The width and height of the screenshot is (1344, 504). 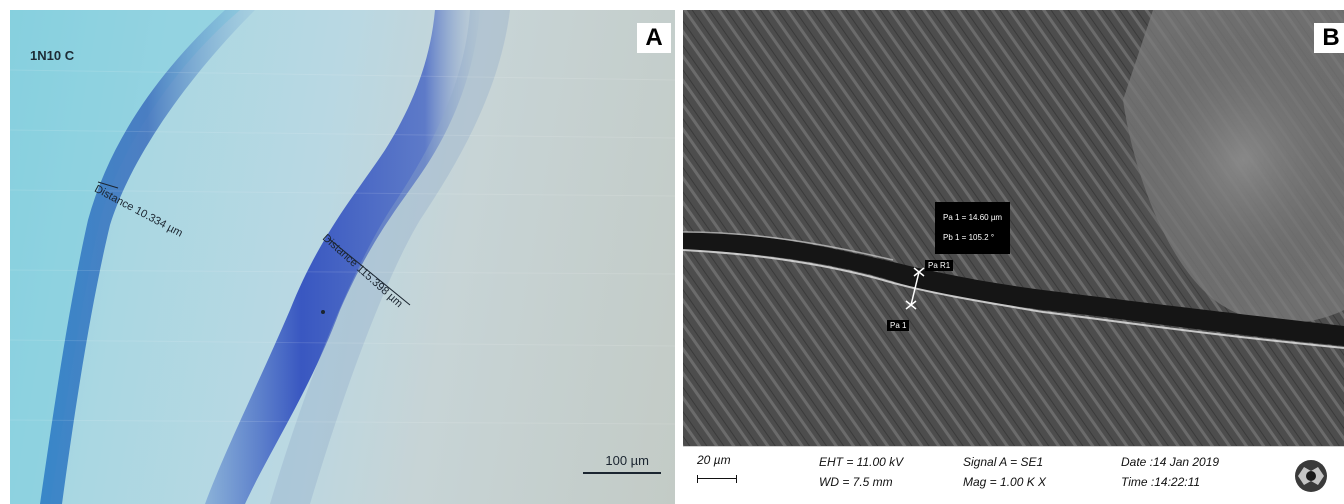 I want to click on label-pa-r1: Pa R1, so click(x=939, y=265).